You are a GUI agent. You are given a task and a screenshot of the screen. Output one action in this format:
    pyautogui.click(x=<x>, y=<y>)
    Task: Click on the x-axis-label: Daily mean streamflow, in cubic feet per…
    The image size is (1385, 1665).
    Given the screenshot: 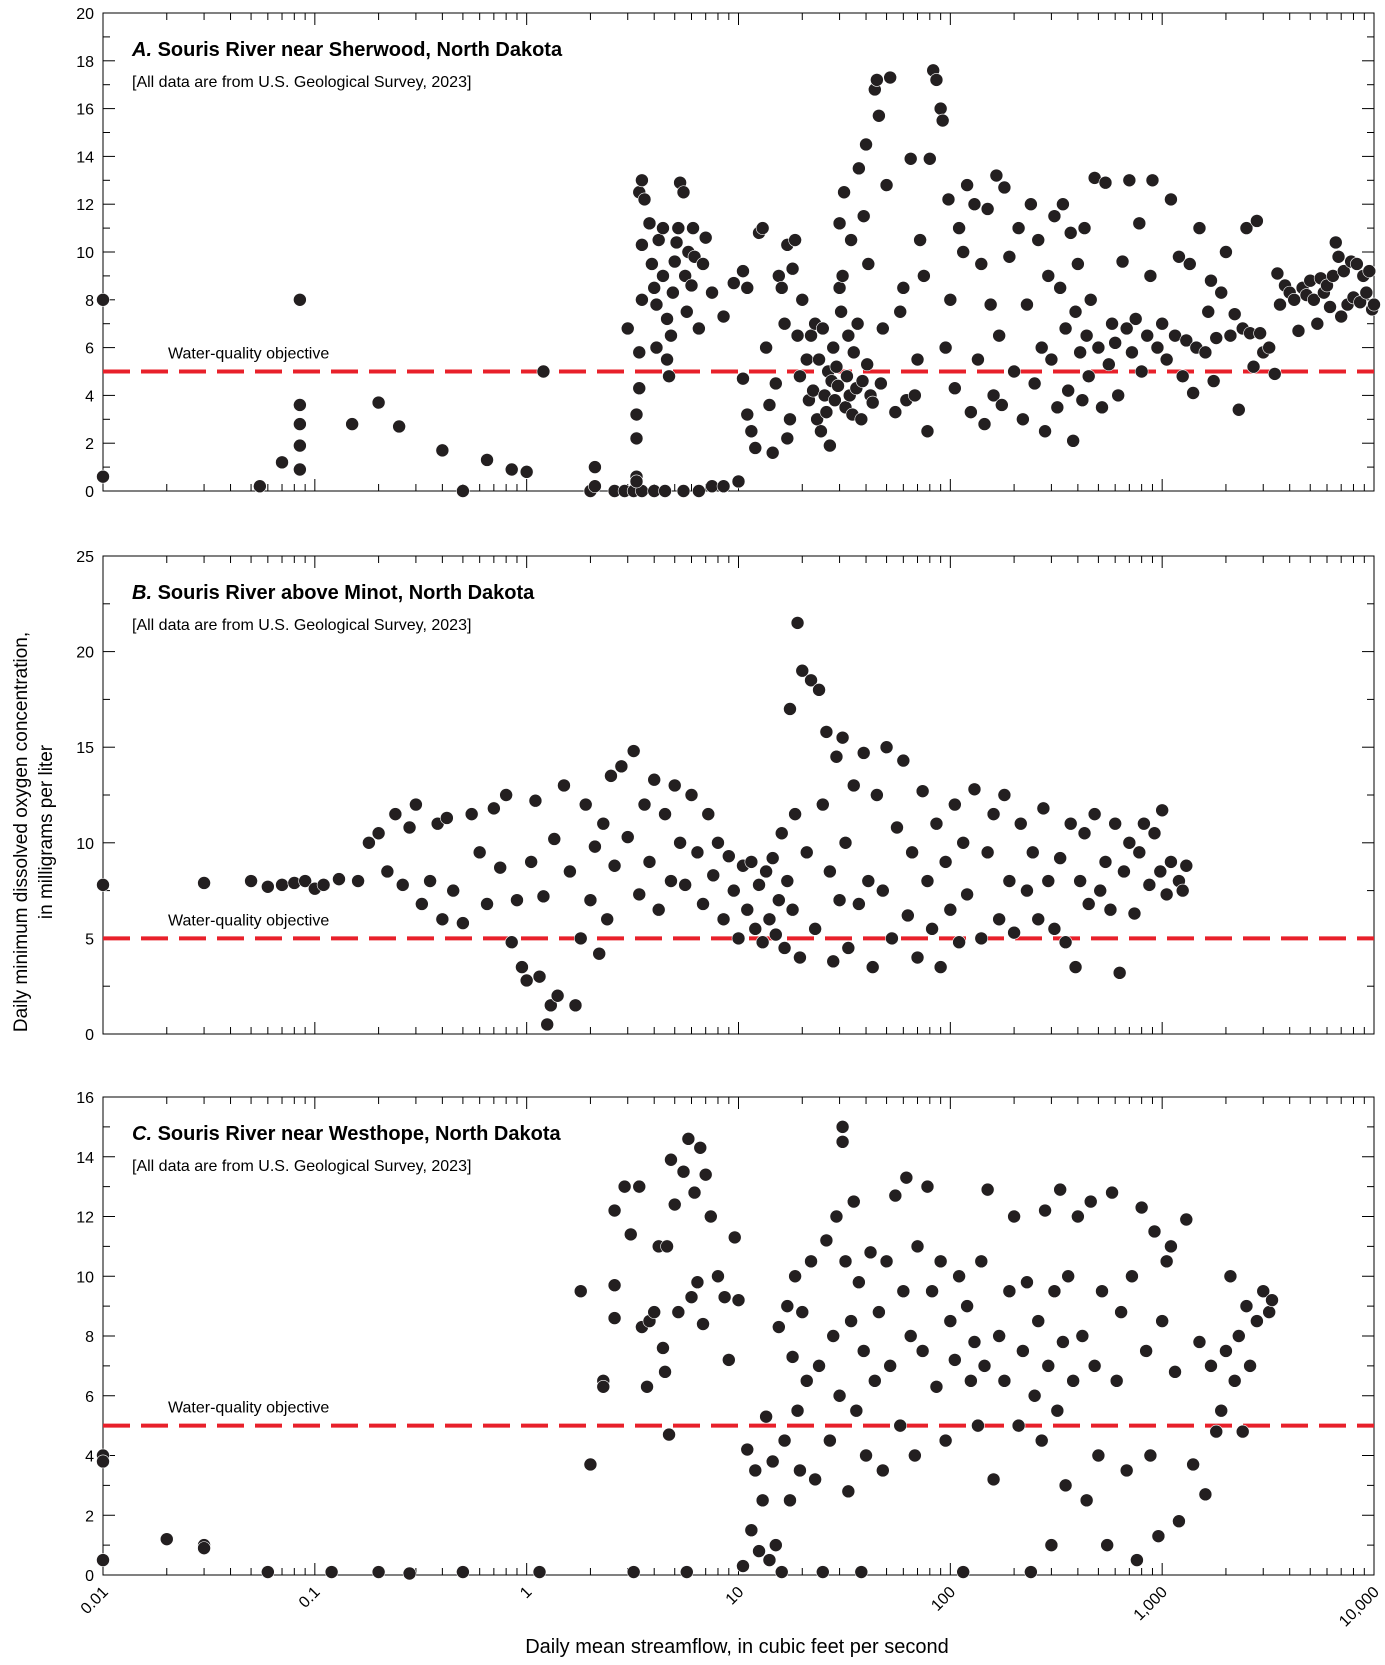 What is the action you would take?
    pyautogui.click(x=737, y=1647)
    